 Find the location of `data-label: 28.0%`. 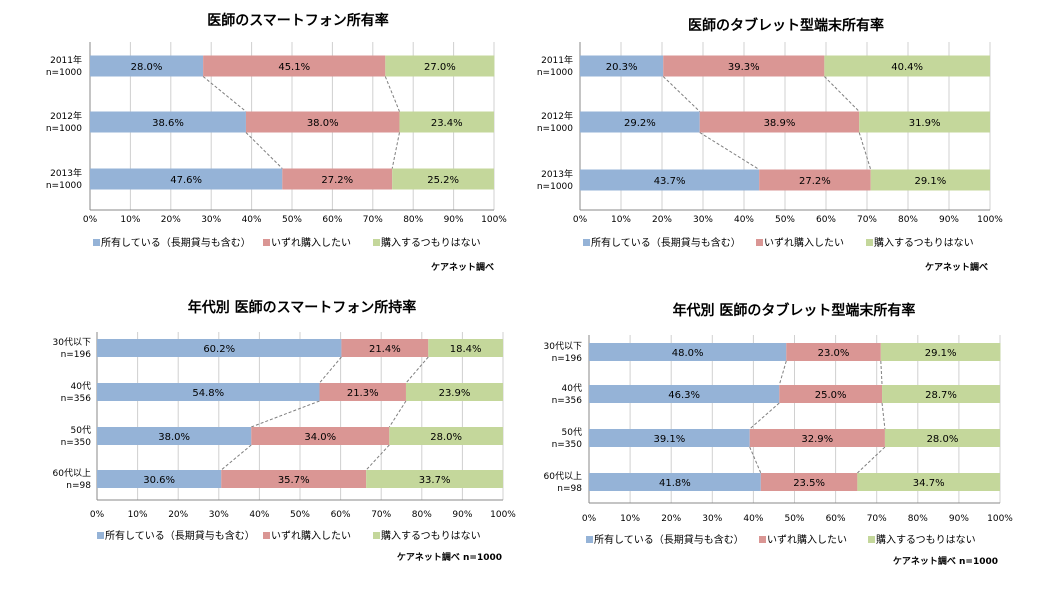

data-label: 28.0% is located at coordinates (446, 437).